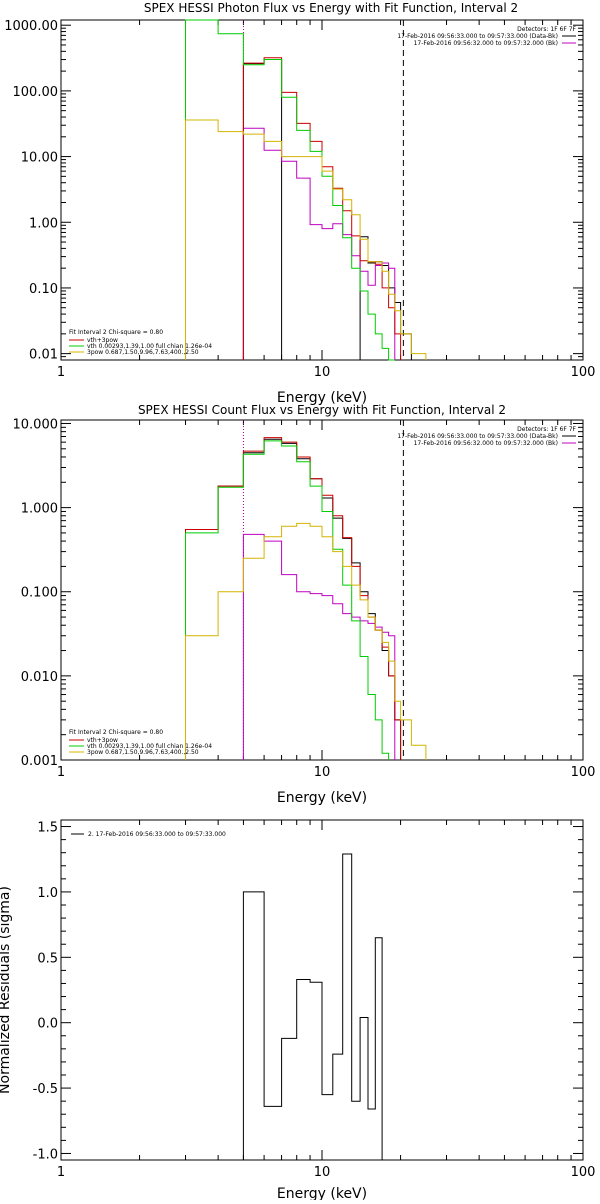 This screenshot has width=600, height=1204. Describe the element at coordinates (47, 893) in the screenshot. I see `y-tick-label: 1.0` at that location.